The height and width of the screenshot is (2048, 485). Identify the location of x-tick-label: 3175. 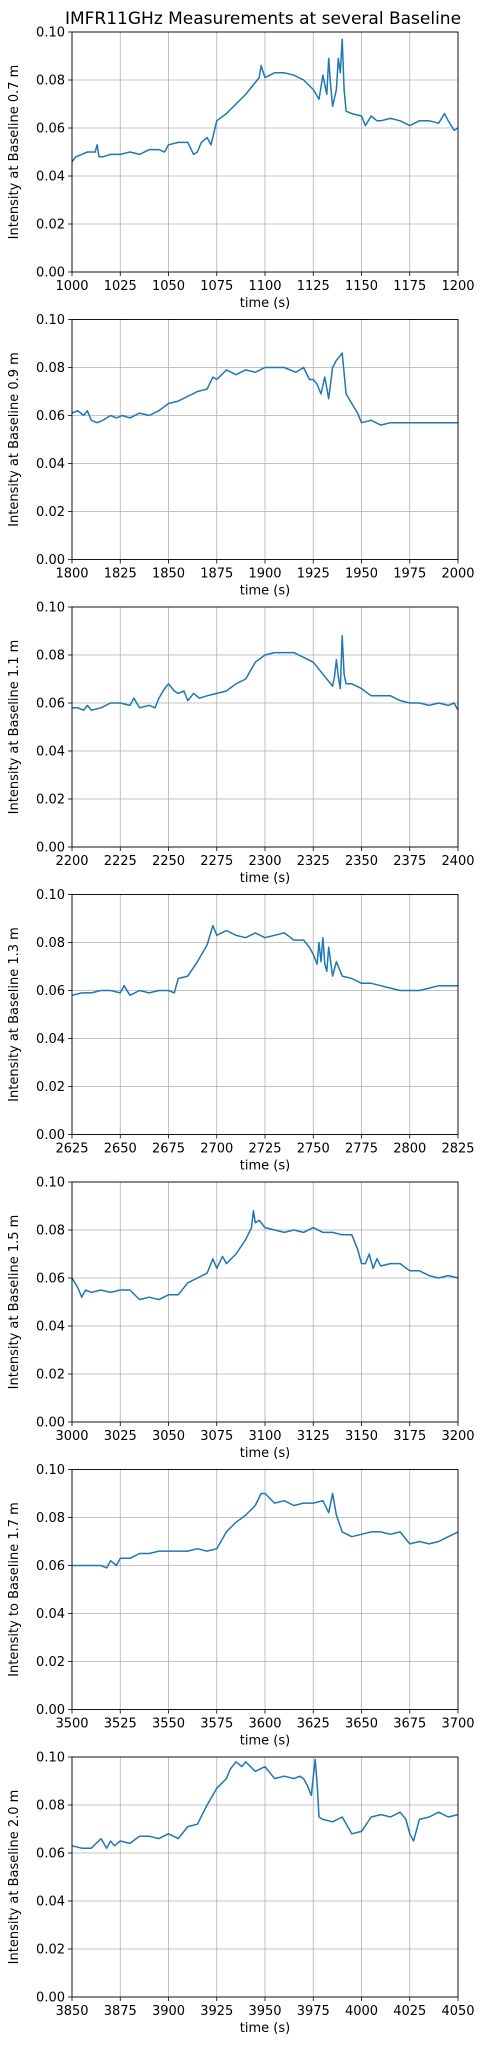
(409, 1436).